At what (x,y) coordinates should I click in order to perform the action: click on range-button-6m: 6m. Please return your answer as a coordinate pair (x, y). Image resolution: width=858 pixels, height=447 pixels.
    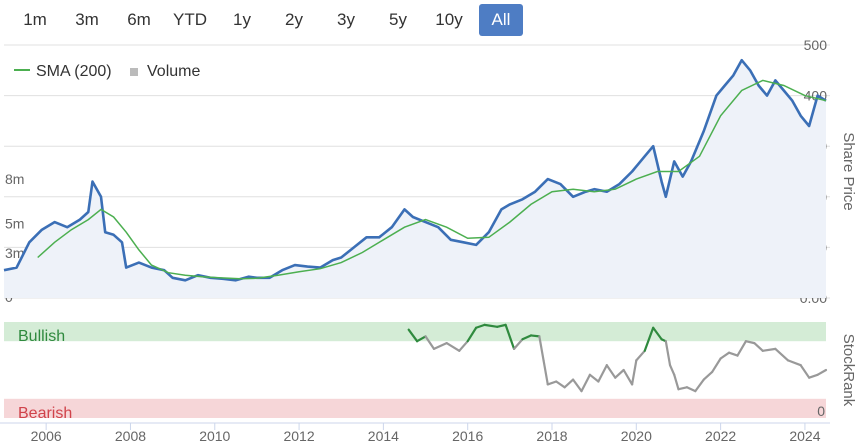
    Looking at the image, I should click on (139, 19).